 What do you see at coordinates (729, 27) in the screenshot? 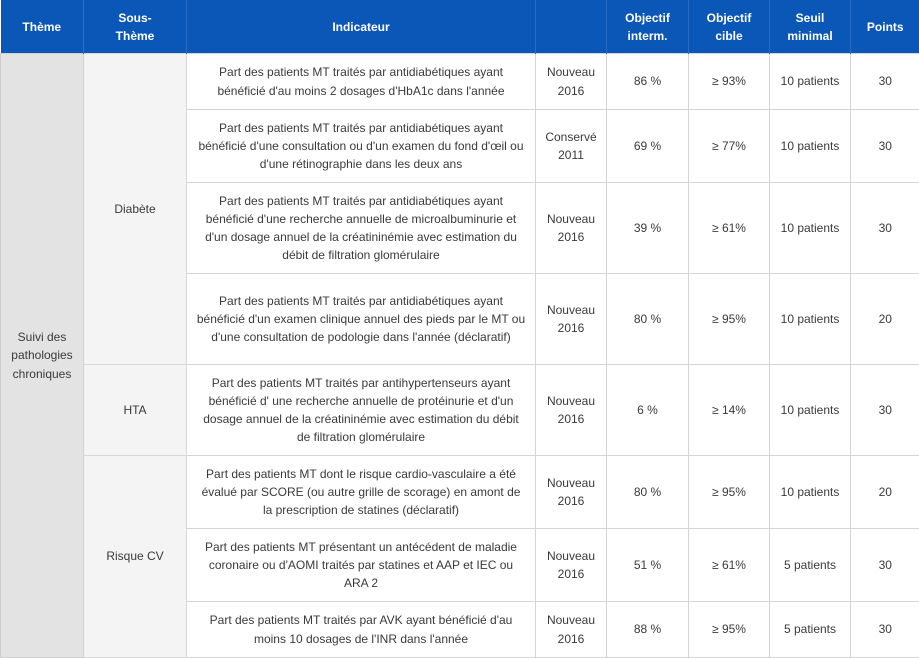
I see `header-obj-cible: Objectif cible` at bounding box center [729, 27].